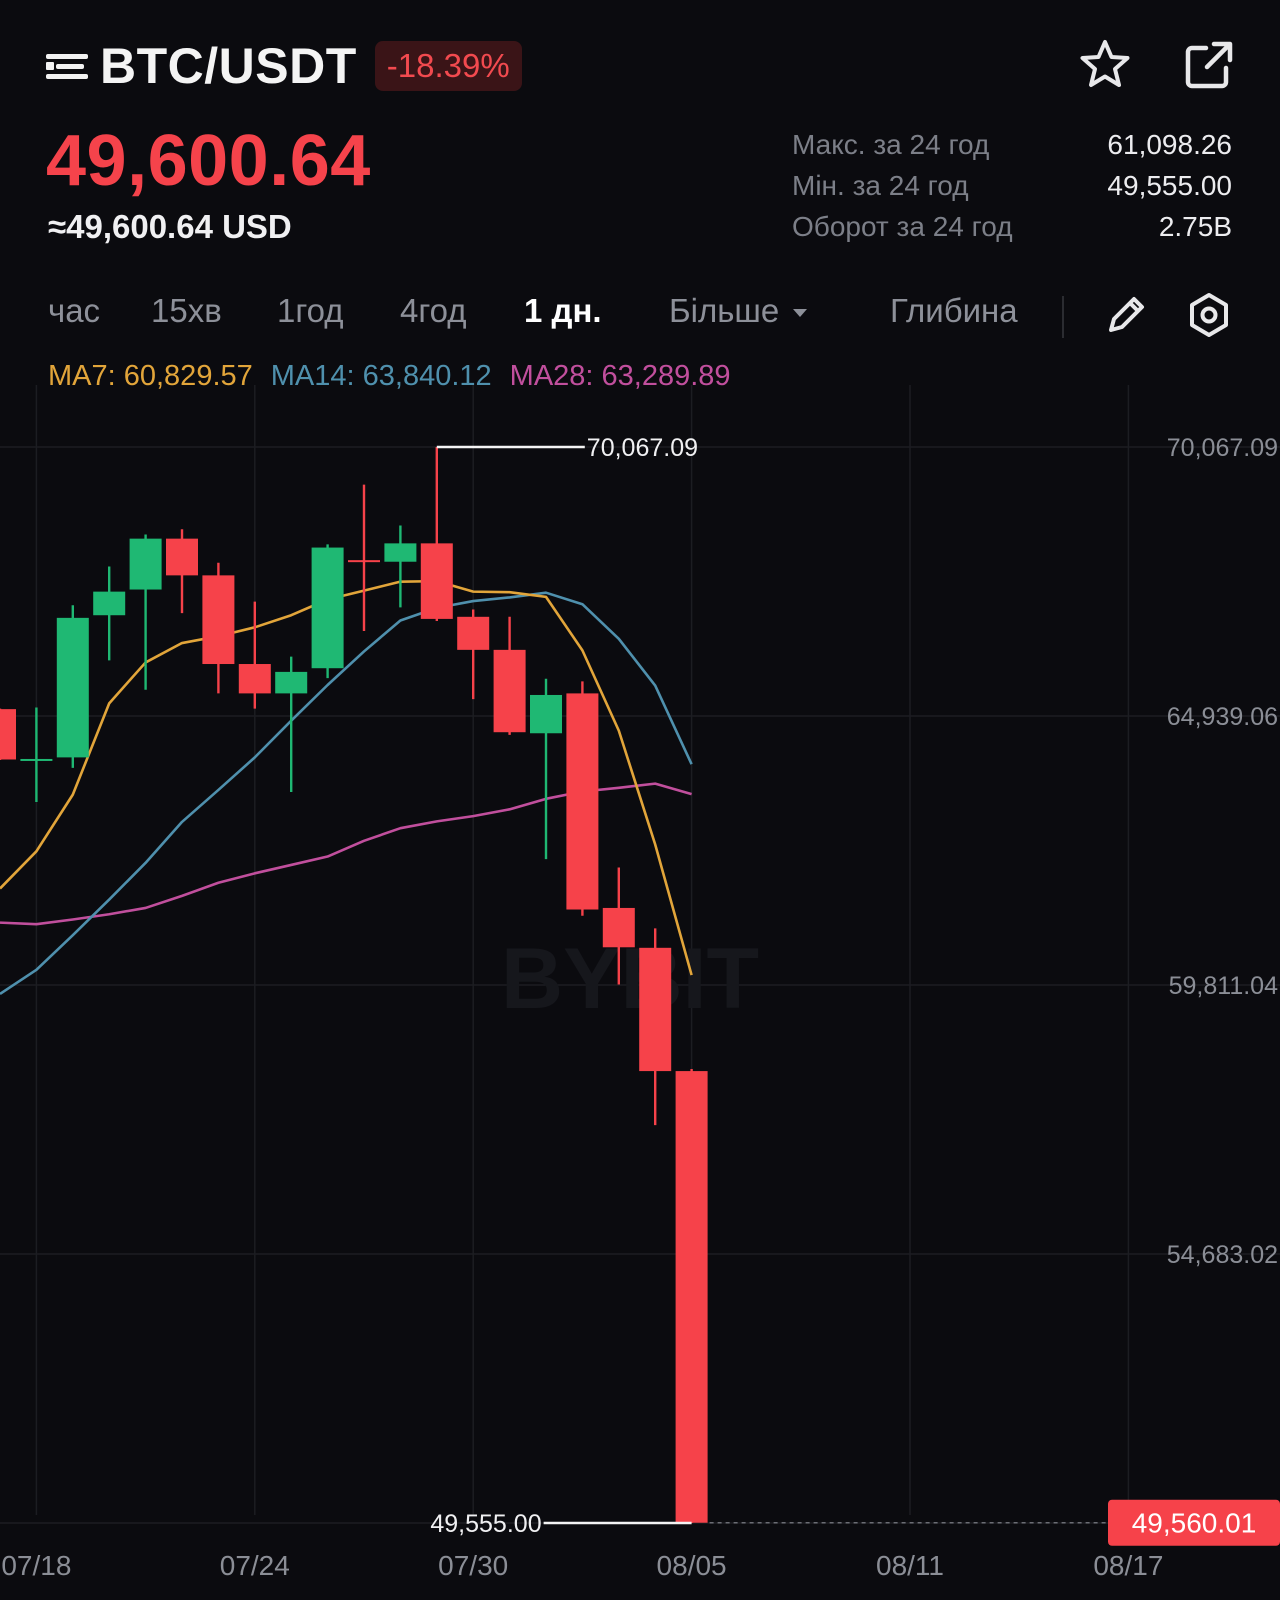 The height and width of the screenshot is (1600, 1280). Describe the element at coordinates (1126, 315) in the screenshot. I see `pencil-icon` at that location.